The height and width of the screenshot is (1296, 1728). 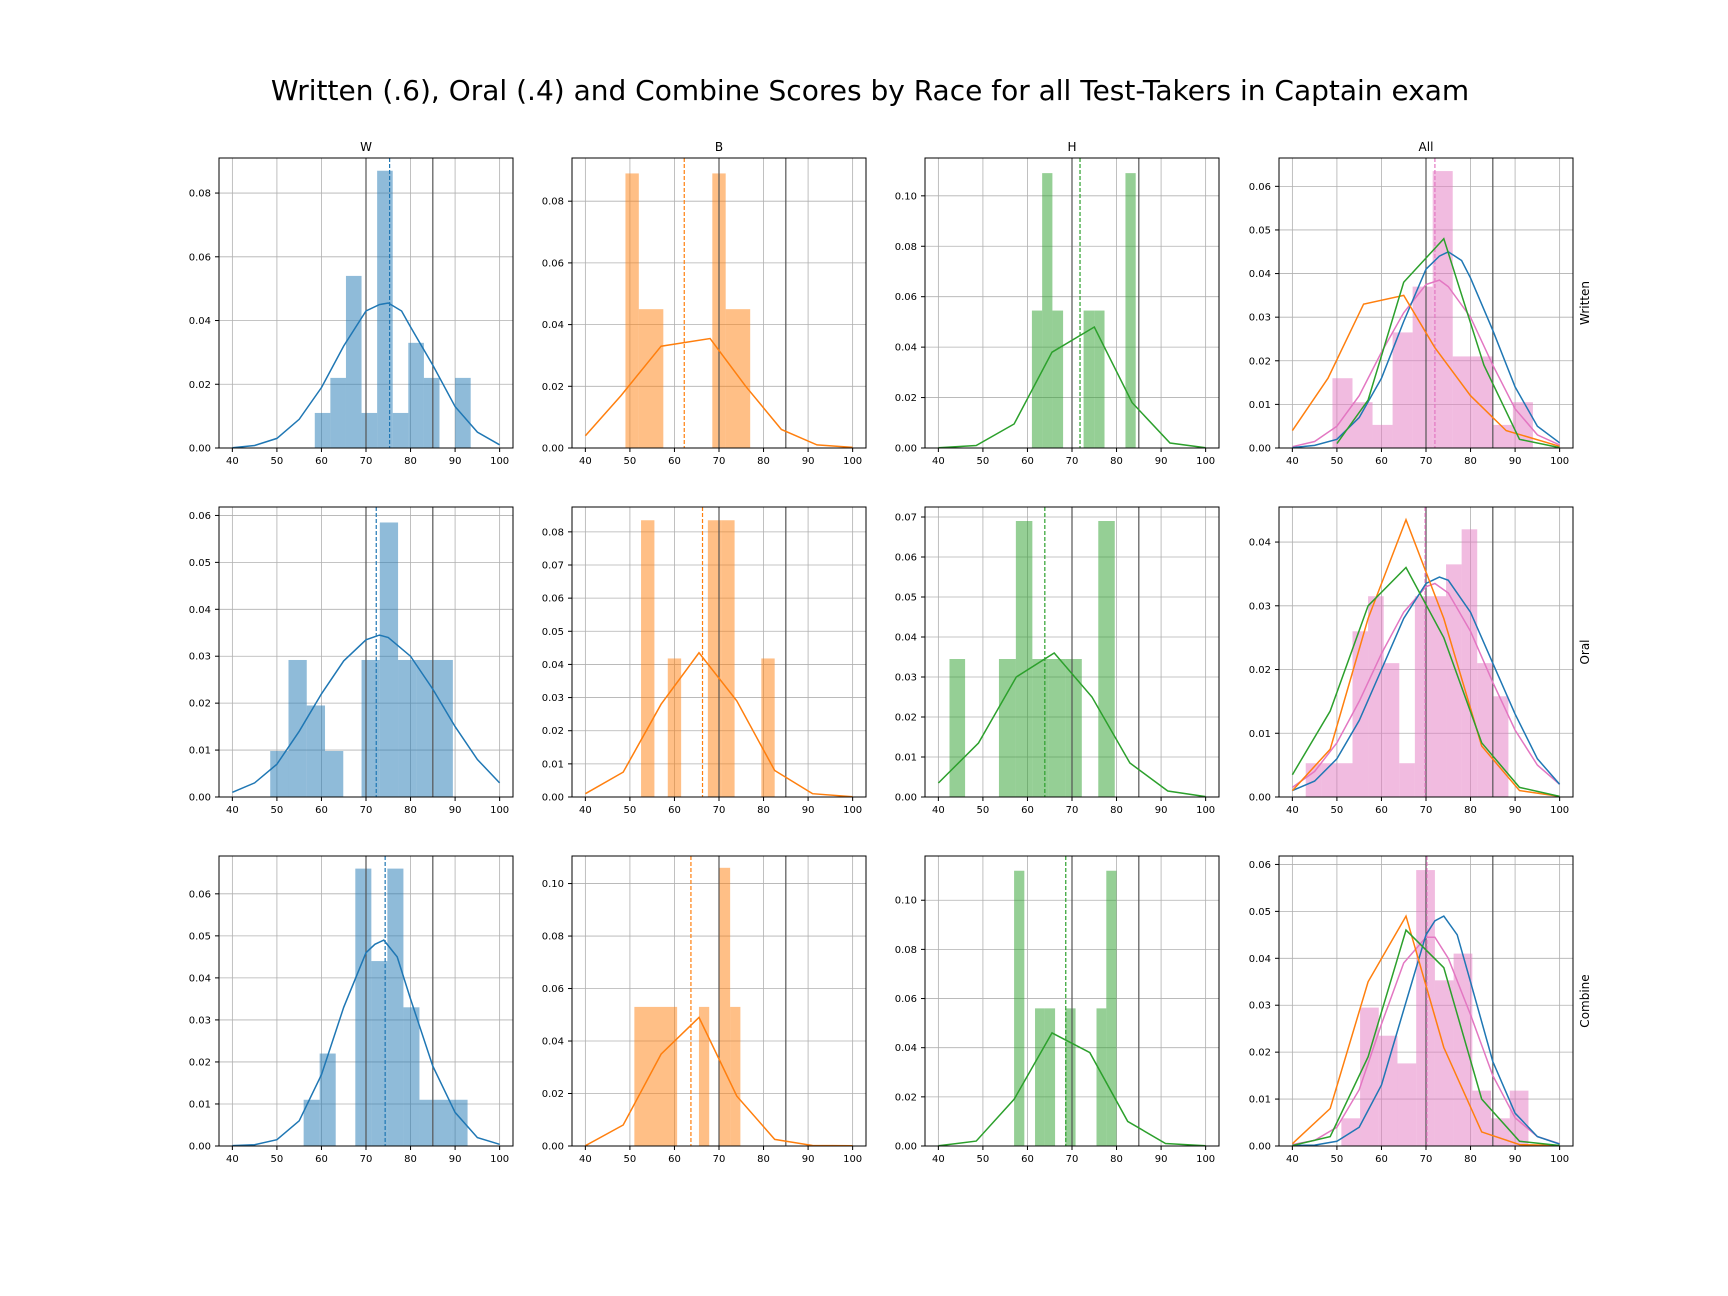 I want to click on density-curve-w, so click(x=366, y=1043).